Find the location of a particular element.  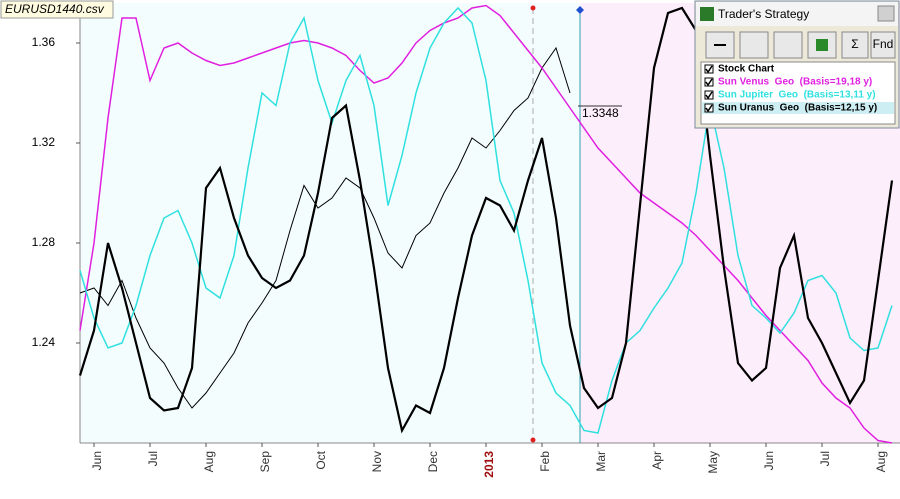

y-tick-label: 1.24 is located at coordinates (44, 342).